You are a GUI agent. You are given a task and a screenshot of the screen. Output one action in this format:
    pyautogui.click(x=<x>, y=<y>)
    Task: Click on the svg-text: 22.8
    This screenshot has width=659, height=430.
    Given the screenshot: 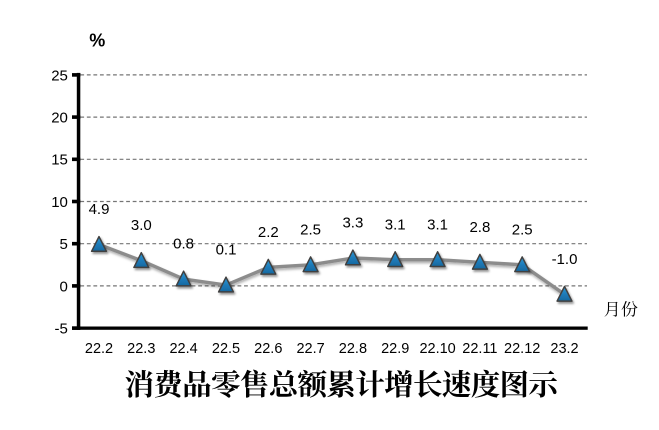 What is the action you would take?
    pyautogui.click(x=353, y=349)
    